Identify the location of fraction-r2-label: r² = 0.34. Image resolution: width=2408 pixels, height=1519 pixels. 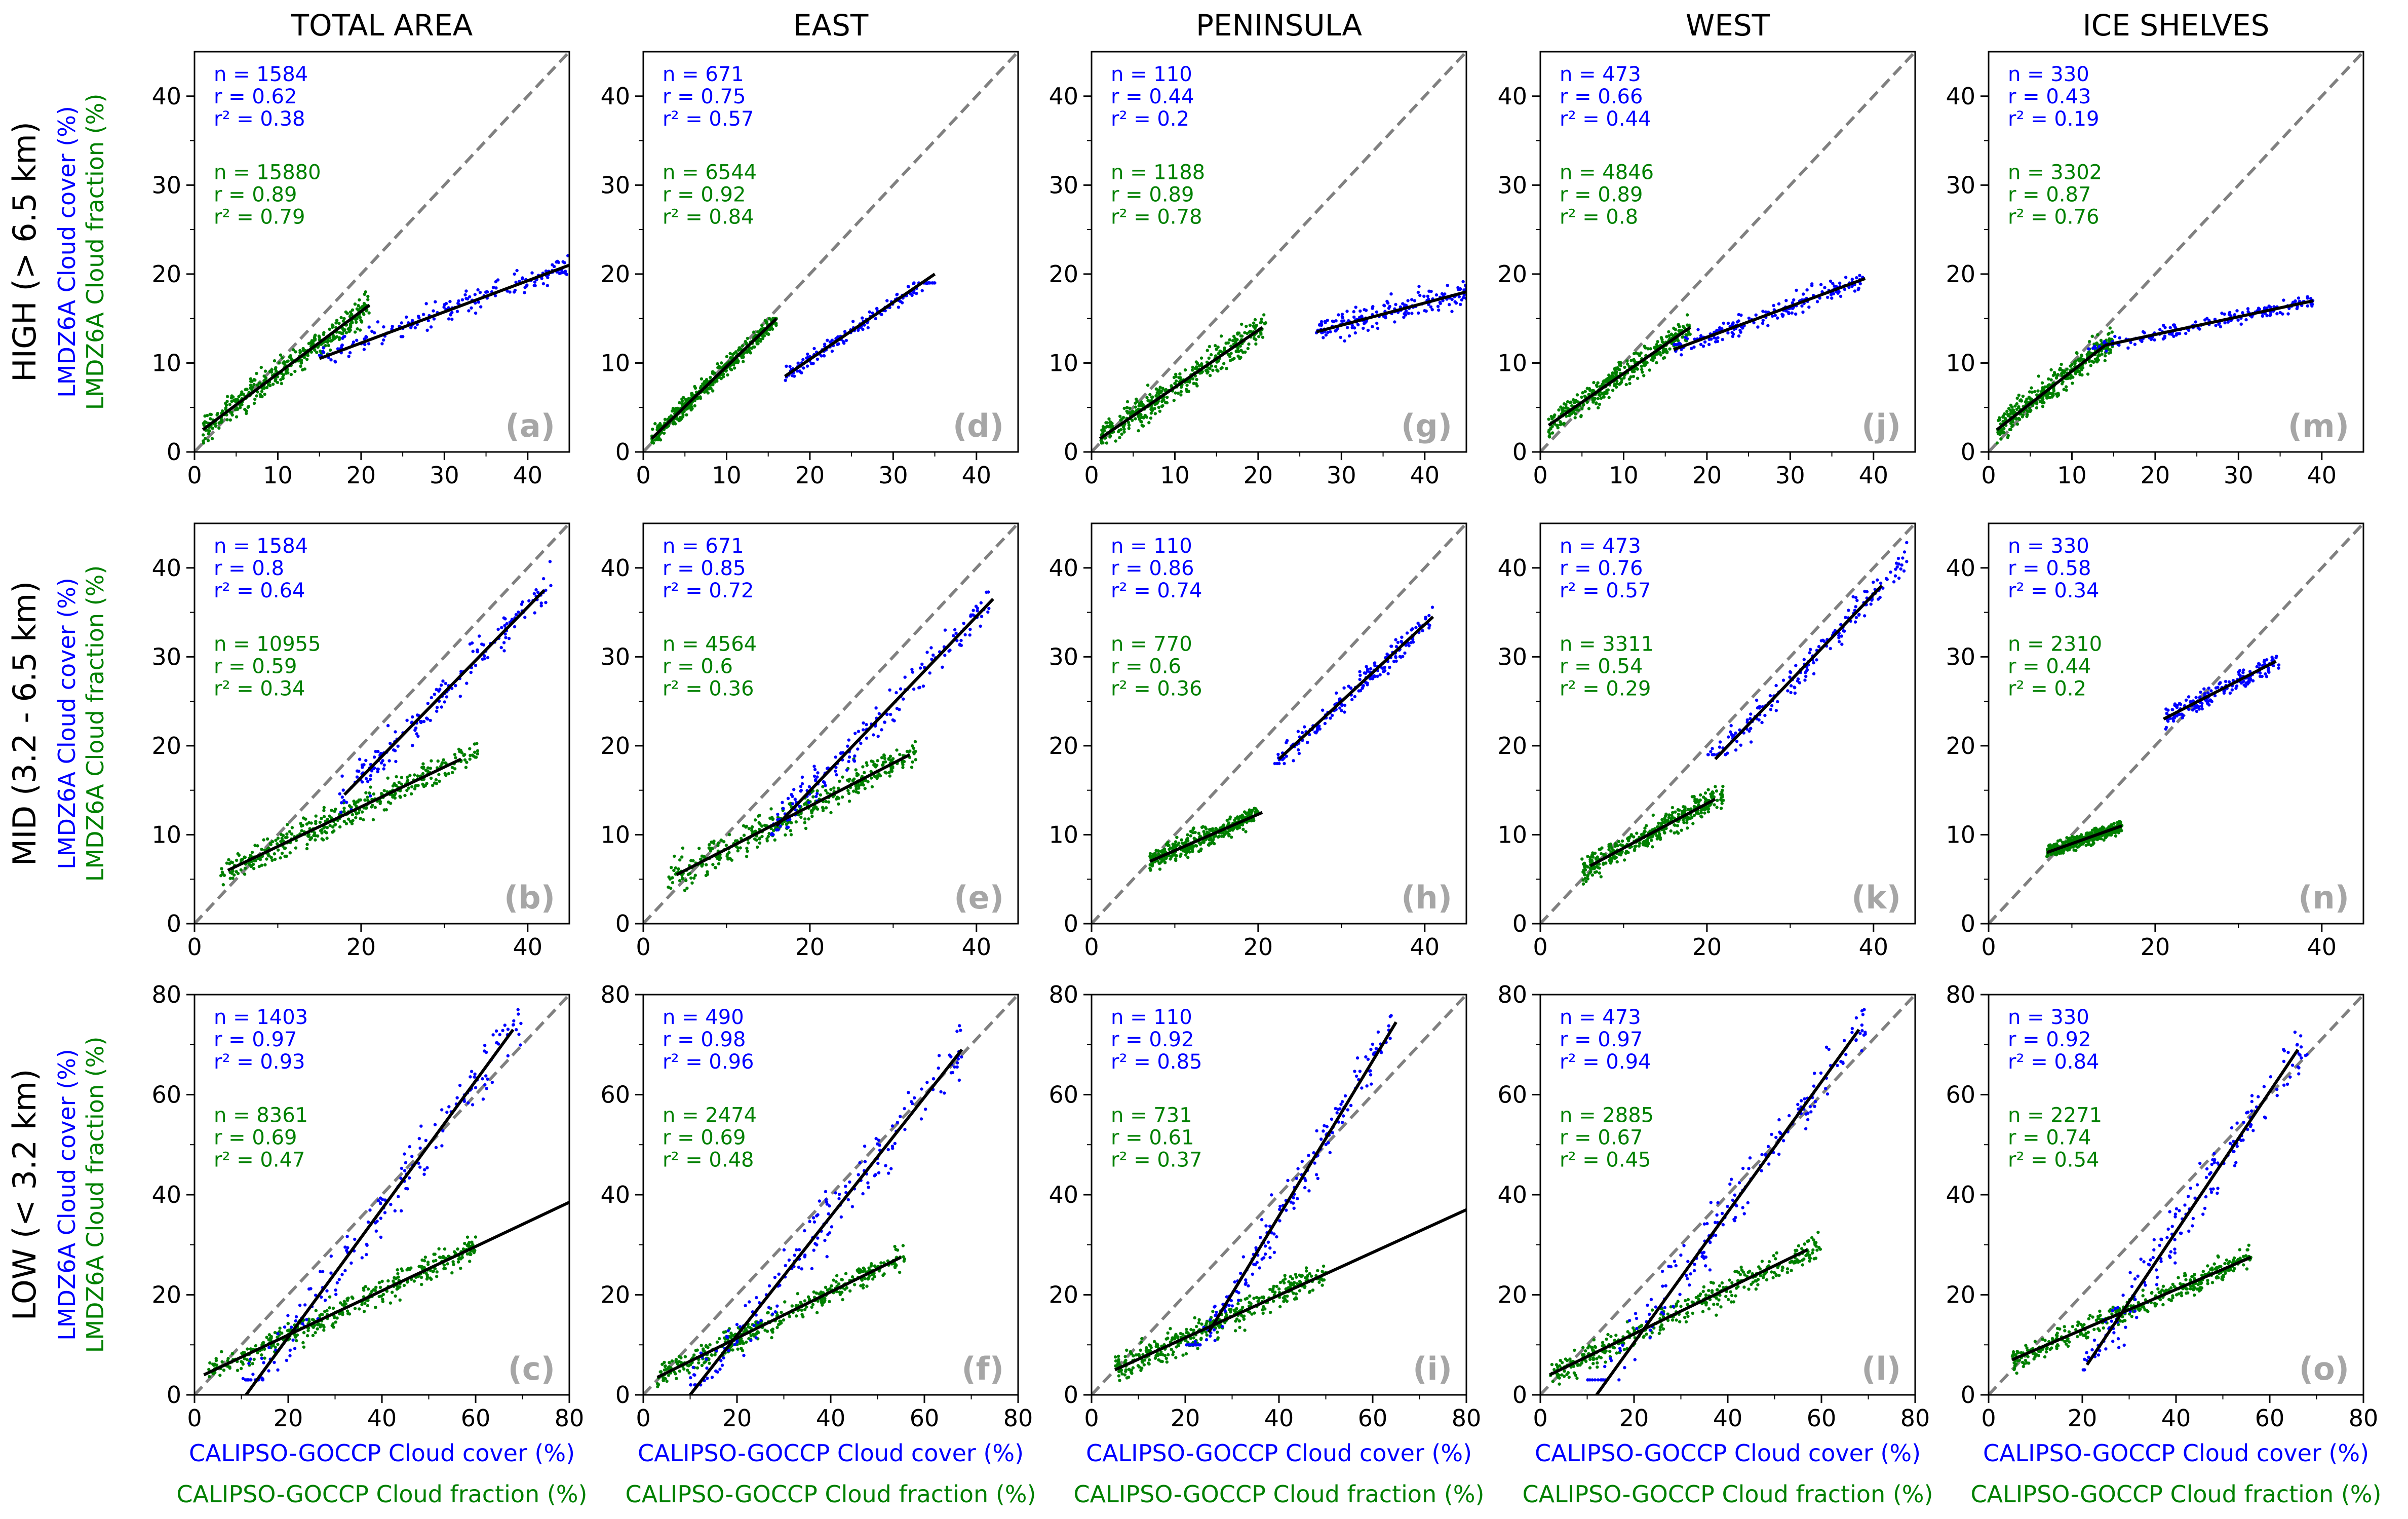
(259, 689).